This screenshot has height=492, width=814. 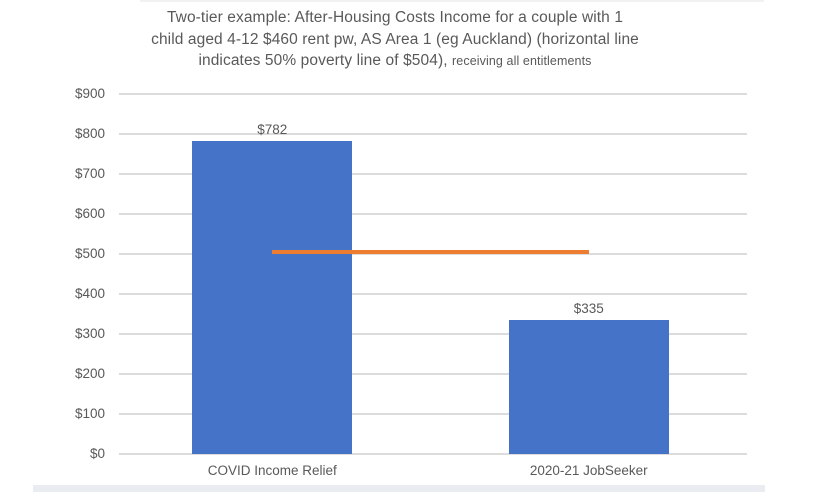 What do you see at coordinates (89, 413) in the screenshot?
I see `y-axis-tick-label: $100` at bounding box center [89, 413].